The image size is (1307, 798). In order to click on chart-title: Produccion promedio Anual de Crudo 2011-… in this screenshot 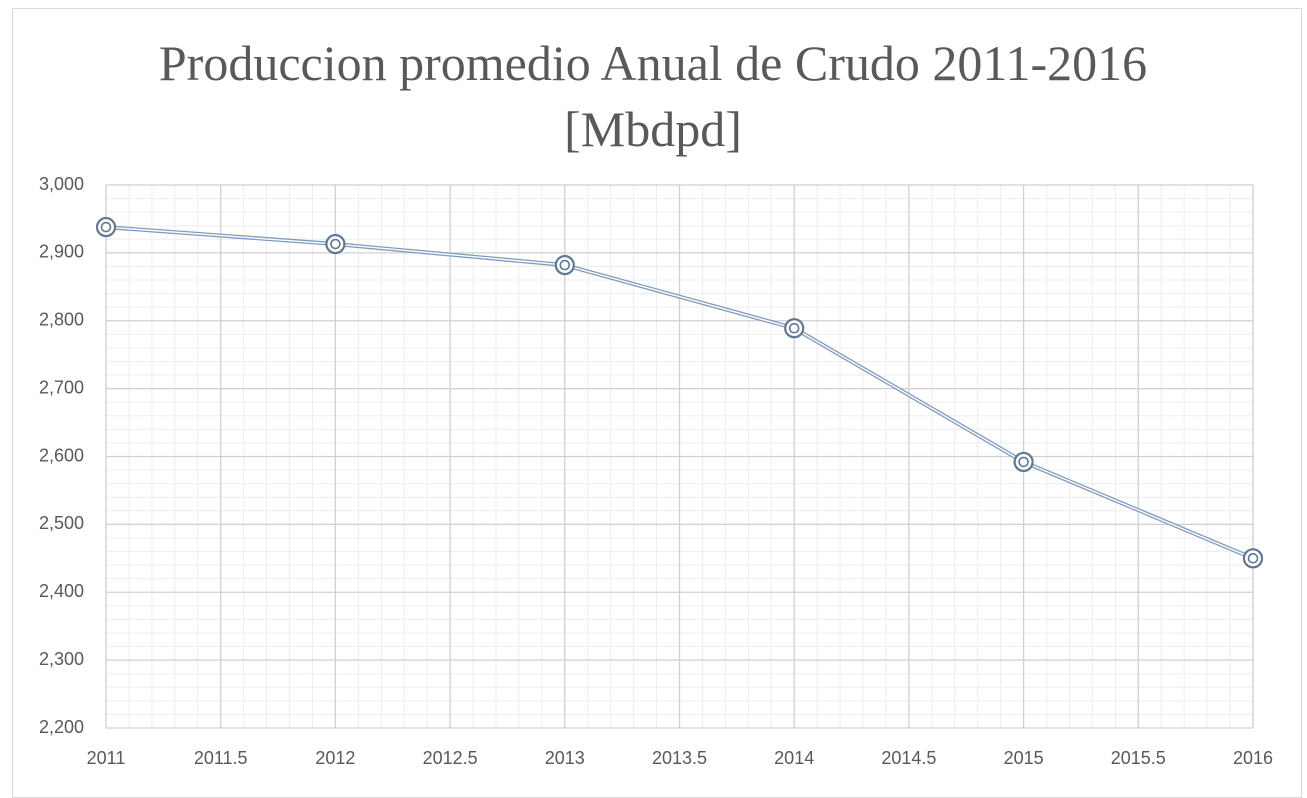, I will do `click(665, 96)`.